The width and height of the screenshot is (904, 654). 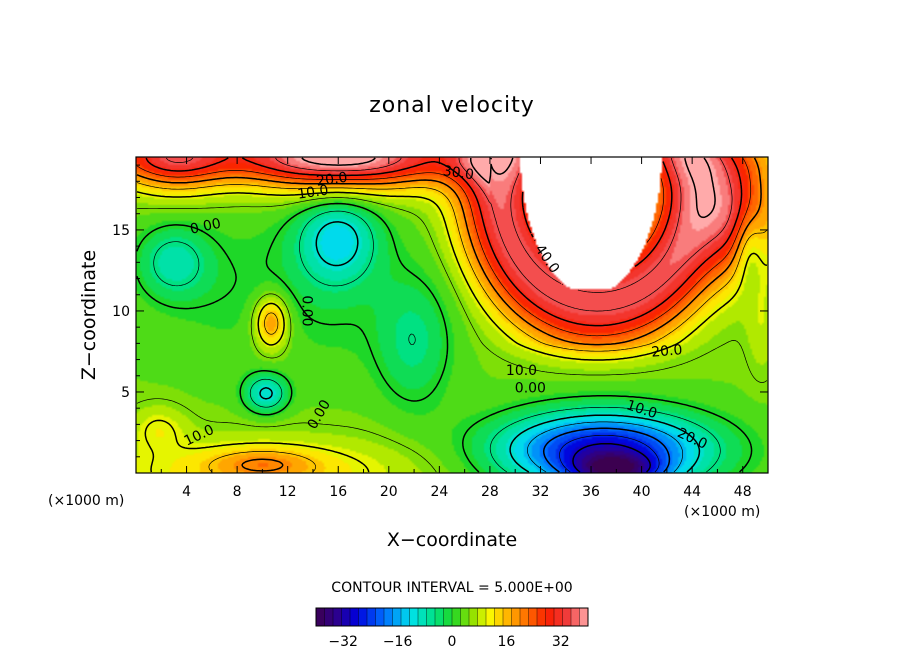 What do you see at coordinates (86, 501) in the screenshot?
I see `x-unit-left: (×1000 m)` at bounding box center [86, 501].